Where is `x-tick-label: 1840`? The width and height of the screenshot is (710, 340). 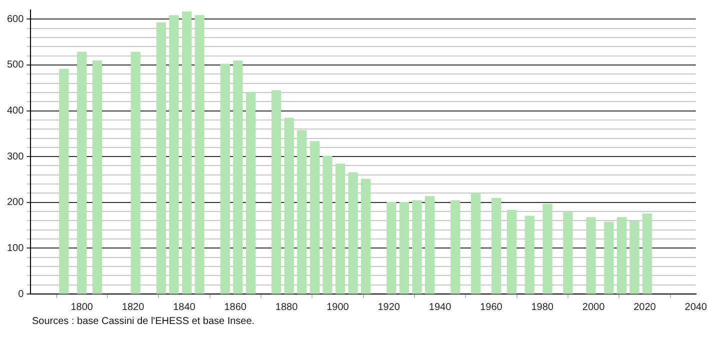
x-tick-label: 1840 is located at coordinates (184, 307).